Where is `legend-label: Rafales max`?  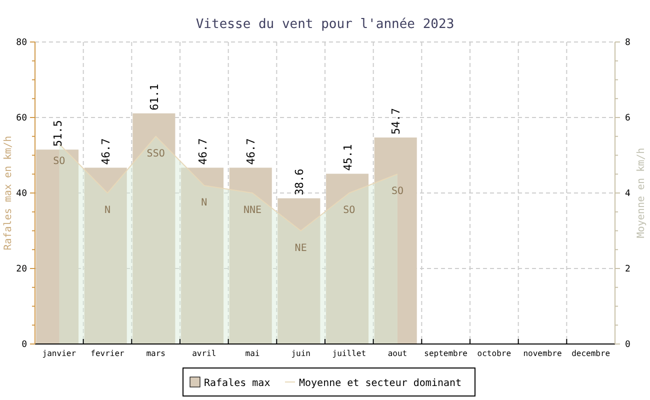 legend-label: Rafales max is located at coordinates (237, 383).